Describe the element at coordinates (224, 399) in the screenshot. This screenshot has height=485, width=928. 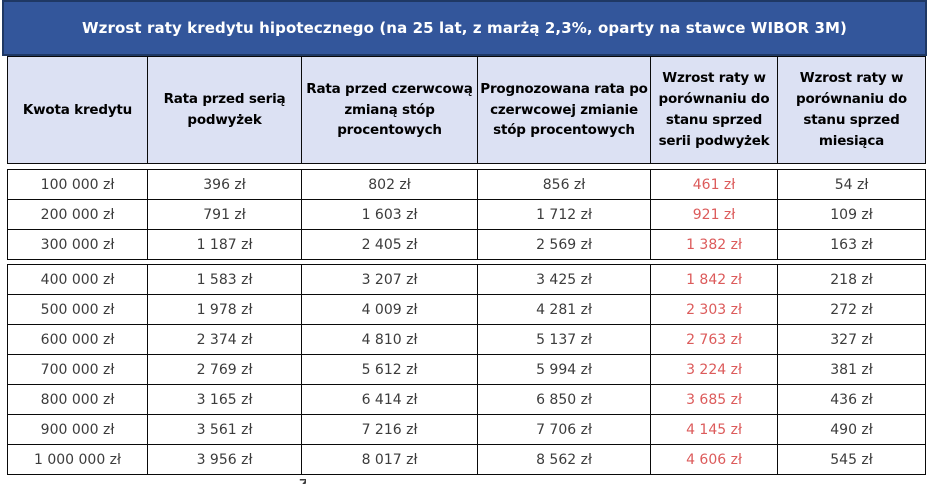
I see `value-cell: 3 165 zł` at that location.